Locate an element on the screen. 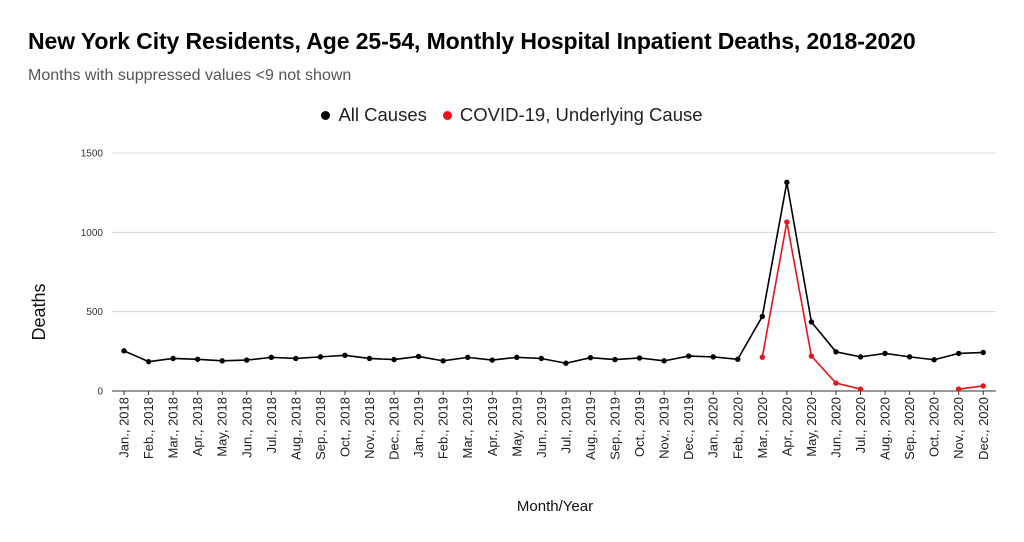 The image size is (1024, 542). x-tick-label: Jul., 2018 is located at coordinates (271, 425).